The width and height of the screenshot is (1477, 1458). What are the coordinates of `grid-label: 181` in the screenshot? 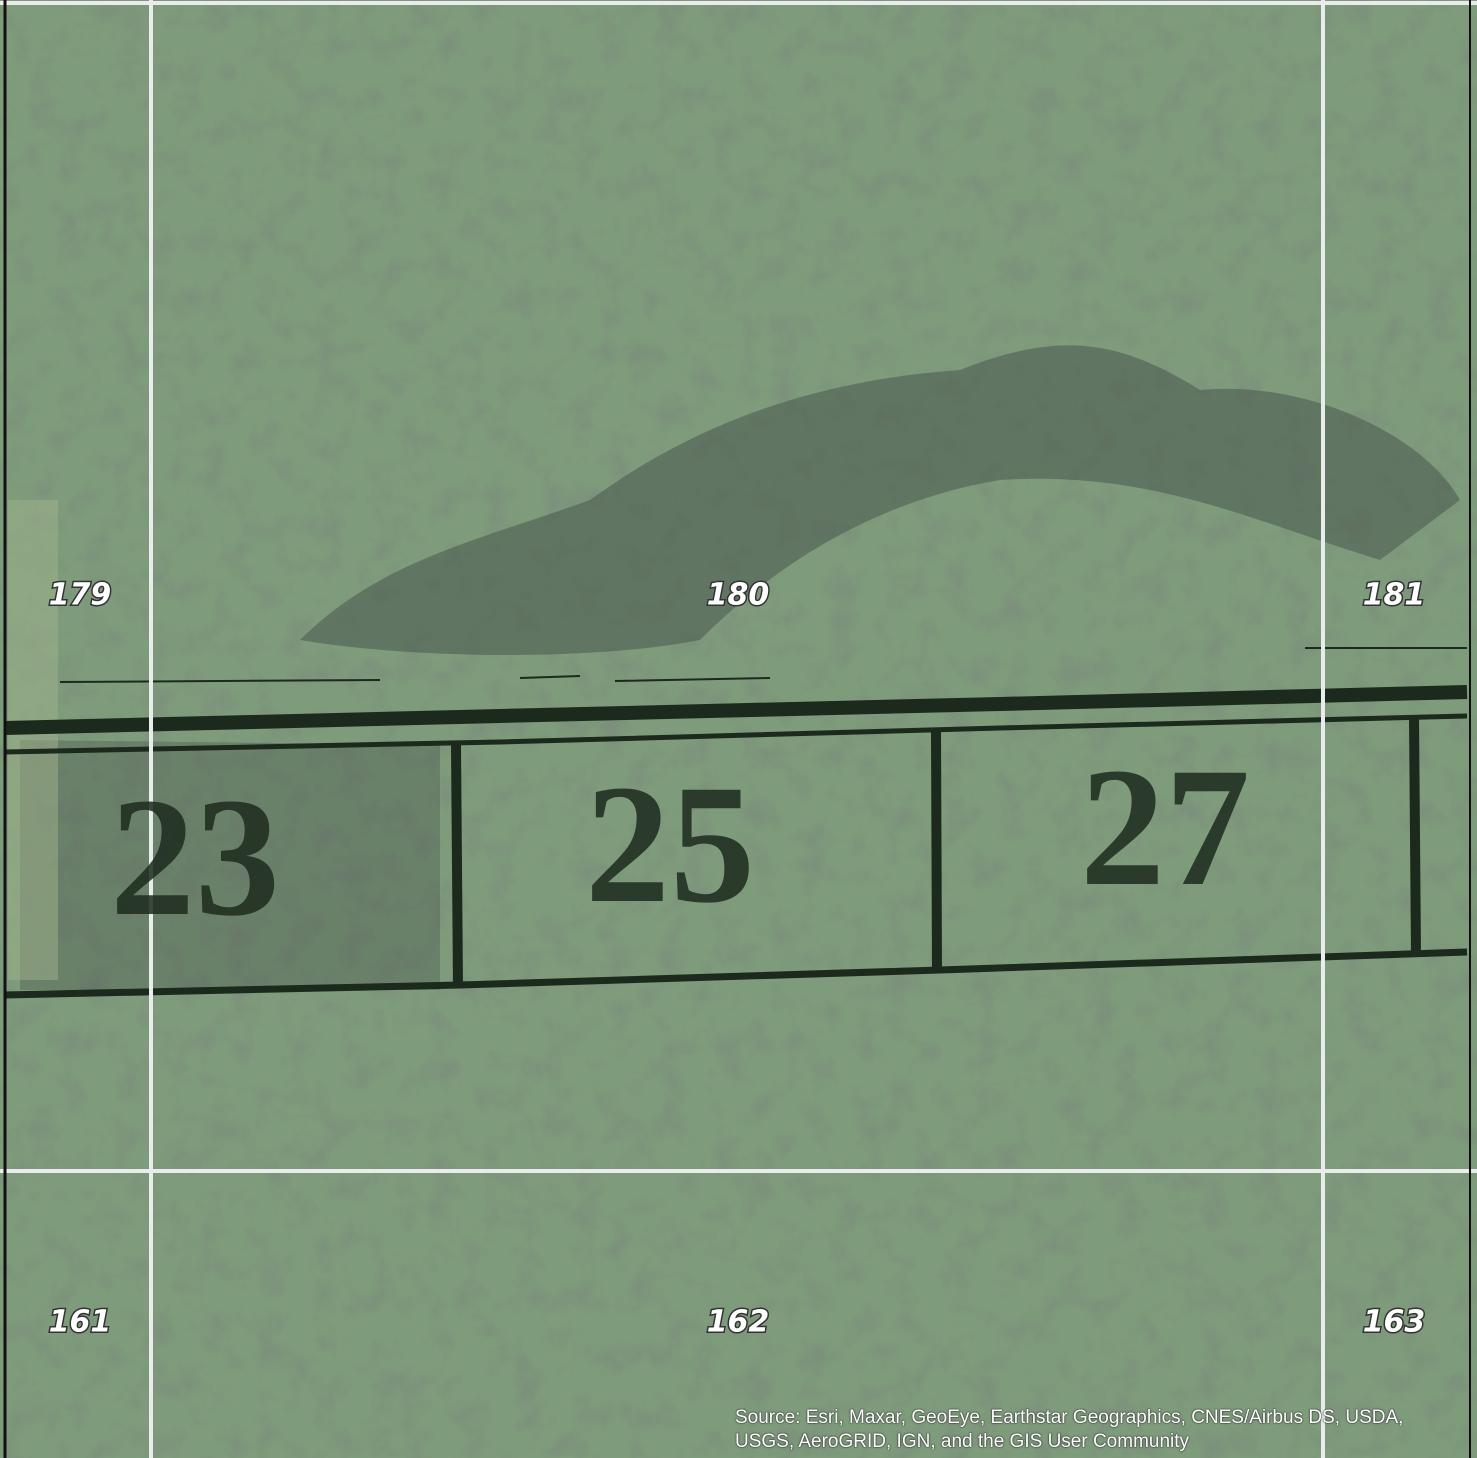 It's located at (1394, 595).